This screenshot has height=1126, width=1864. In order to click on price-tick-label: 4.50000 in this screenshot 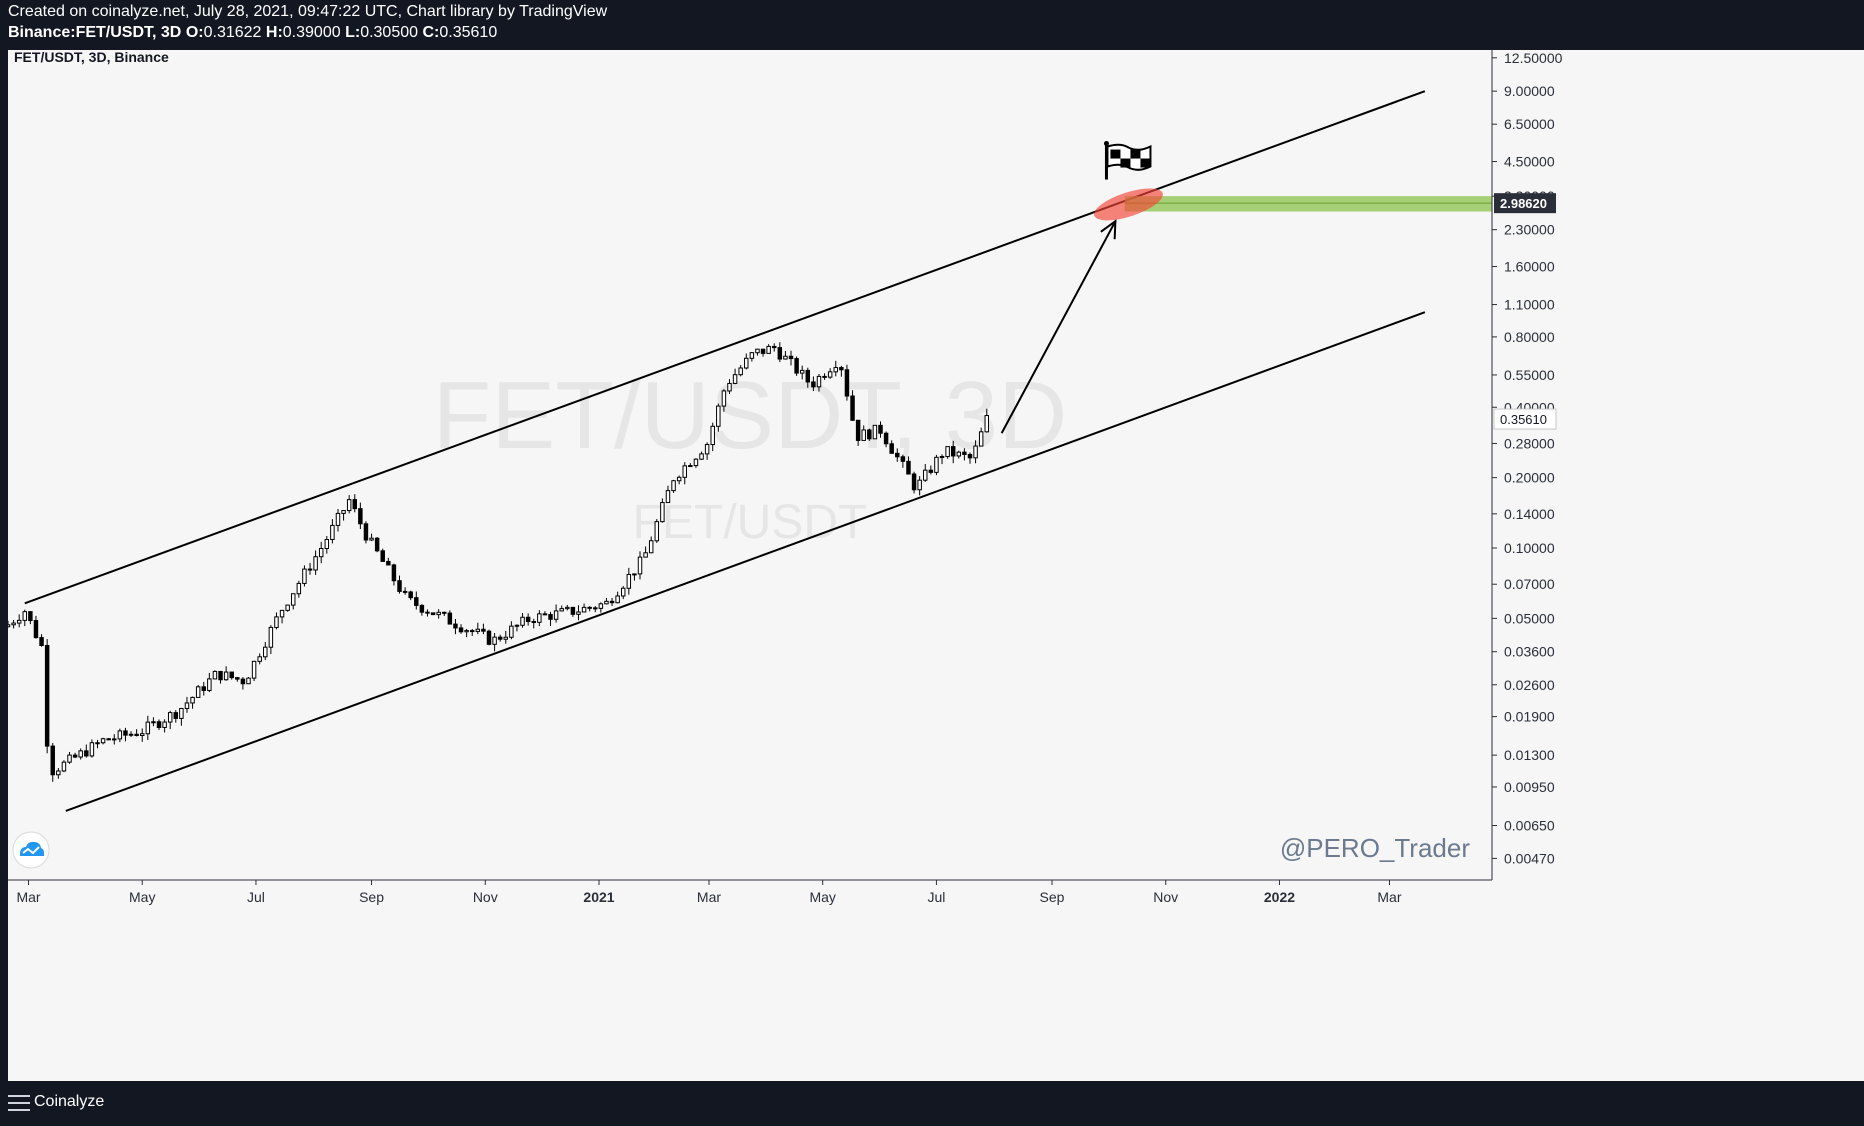, I will do `click(1529, 162)`.